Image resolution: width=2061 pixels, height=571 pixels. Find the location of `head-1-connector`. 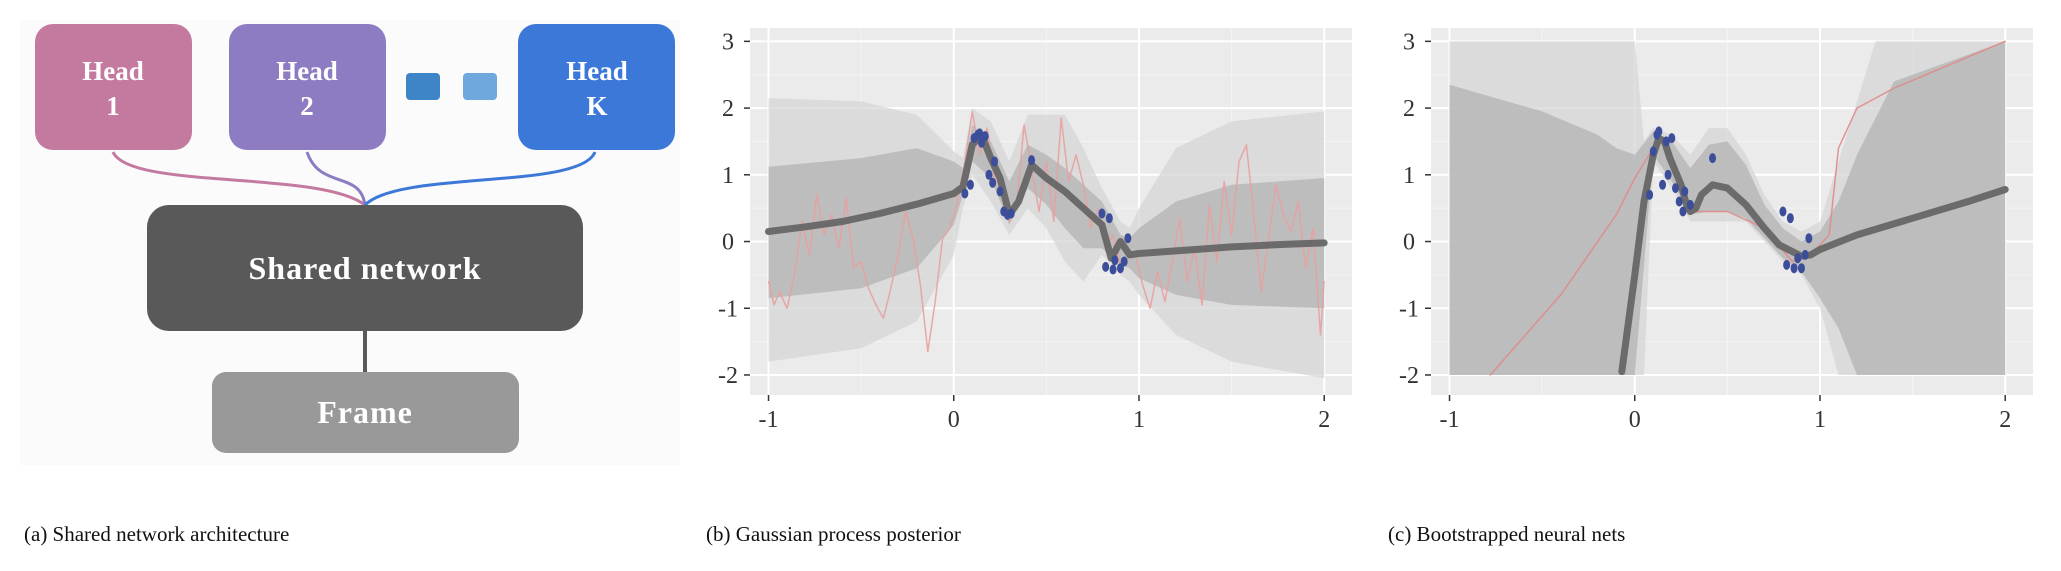

head-1-connector is located at coordinates (238, 179).